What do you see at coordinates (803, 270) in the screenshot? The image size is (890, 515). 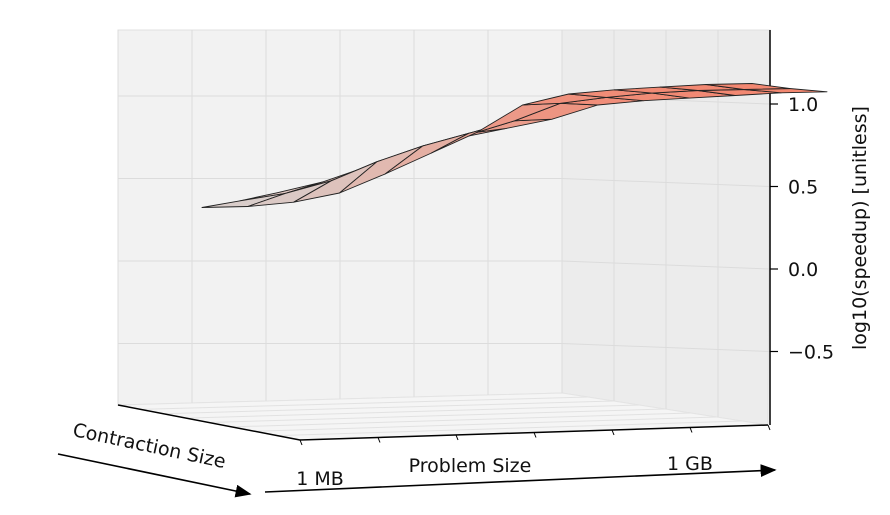 I see `z-tick-label: 0.0` at bounding box center [803, 270].